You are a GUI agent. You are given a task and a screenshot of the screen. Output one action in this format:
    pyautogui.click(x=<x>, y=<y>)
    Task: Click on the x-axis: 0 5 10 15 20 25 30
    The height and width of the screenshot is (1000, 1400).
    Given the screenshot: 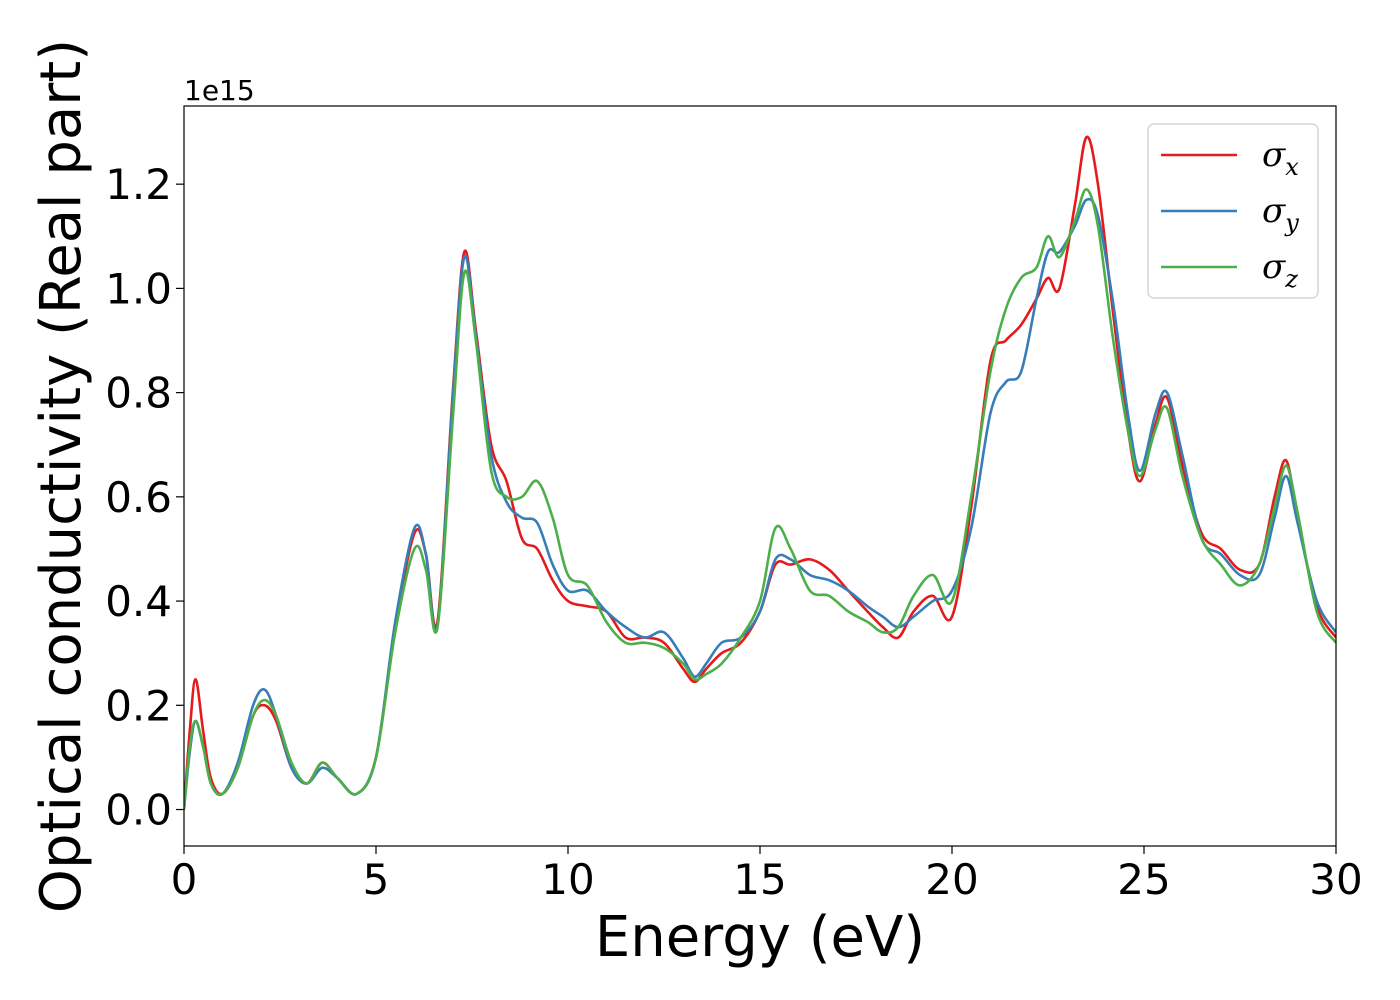 What is the action you would take?
    pyautogui.click(x=767, y=875)
    